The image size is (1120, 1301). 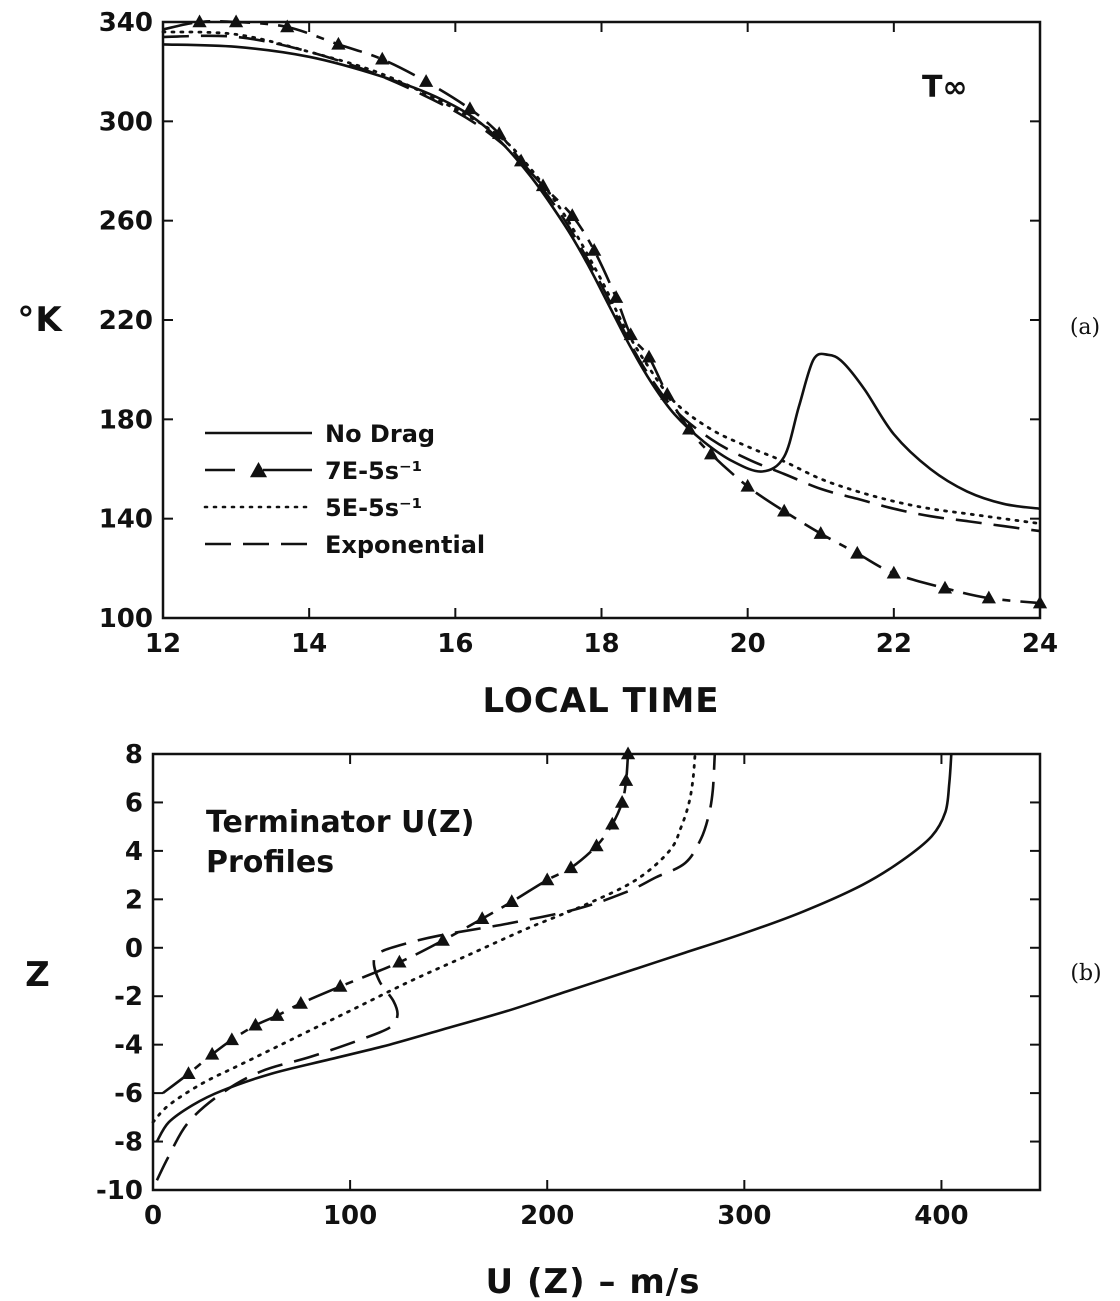 I want to click on panel-a-legend: No Drag 7E-5s⁻¹ 5E-5s⁻¹ Exponential, so click(x=344, y=489).